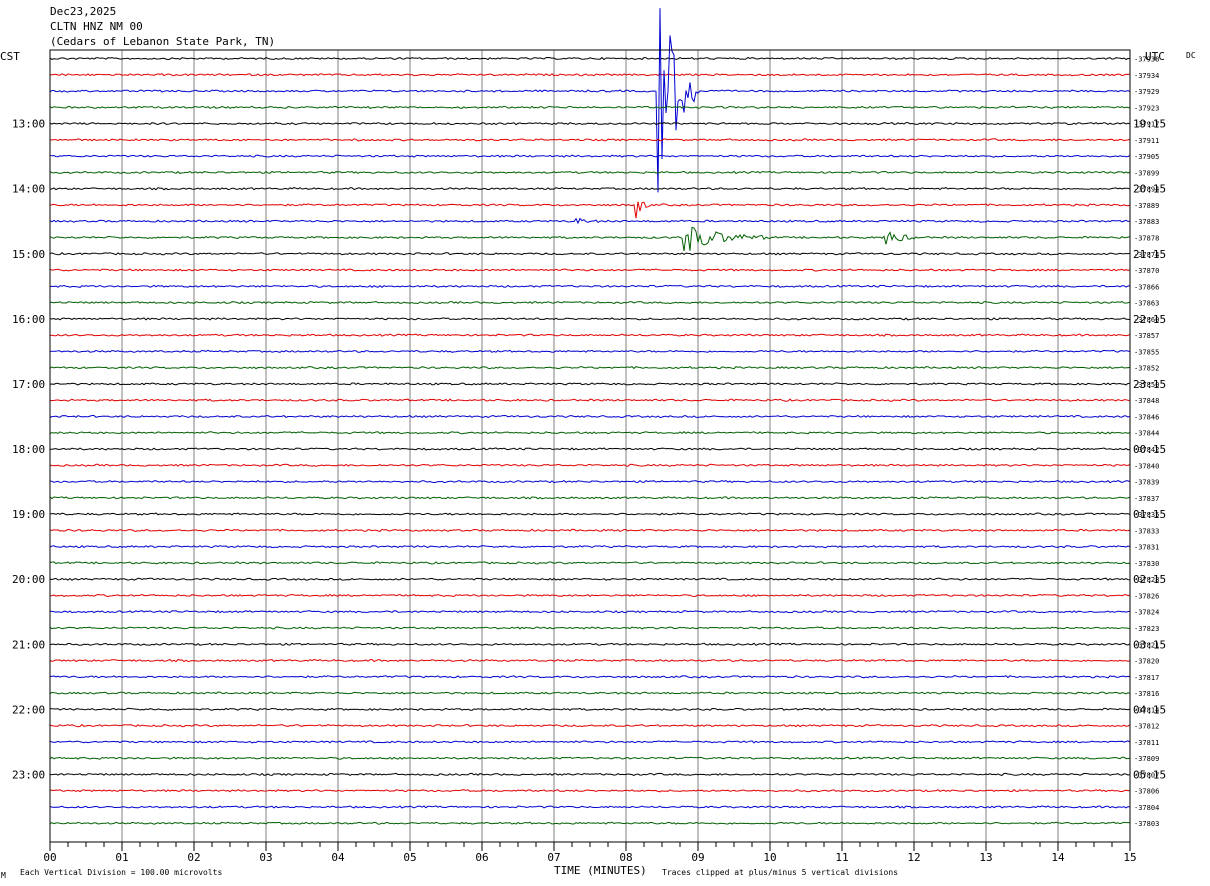  Describe the element at coordinates (1146, 222) in the screenshot. I see `trace-mean-label: -37883` at that location.